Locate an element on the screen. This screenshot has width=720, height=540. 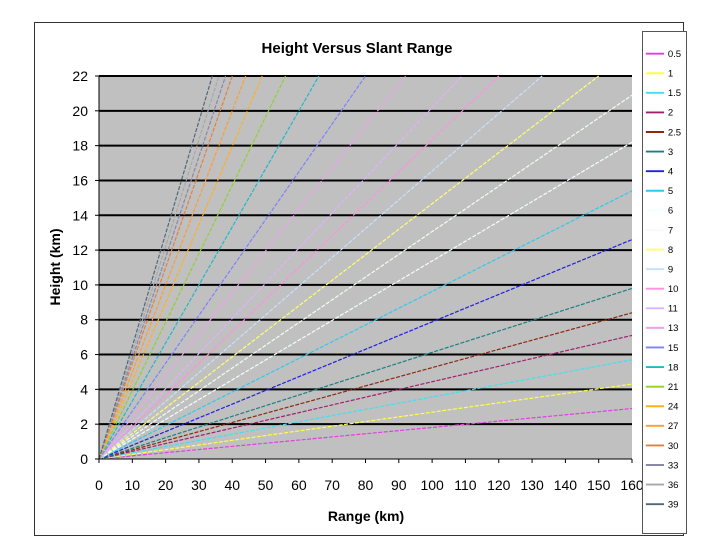
legend-label-1: 1 is located at coordinates (670, 74).